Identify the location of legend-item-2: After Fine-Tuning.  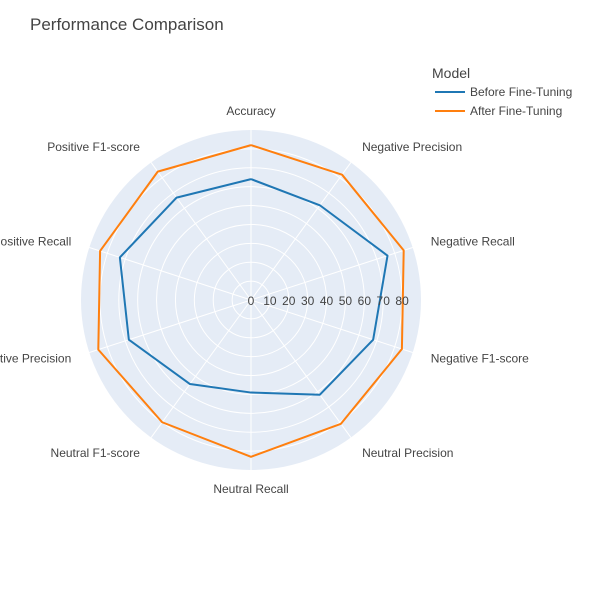
(498, 111).